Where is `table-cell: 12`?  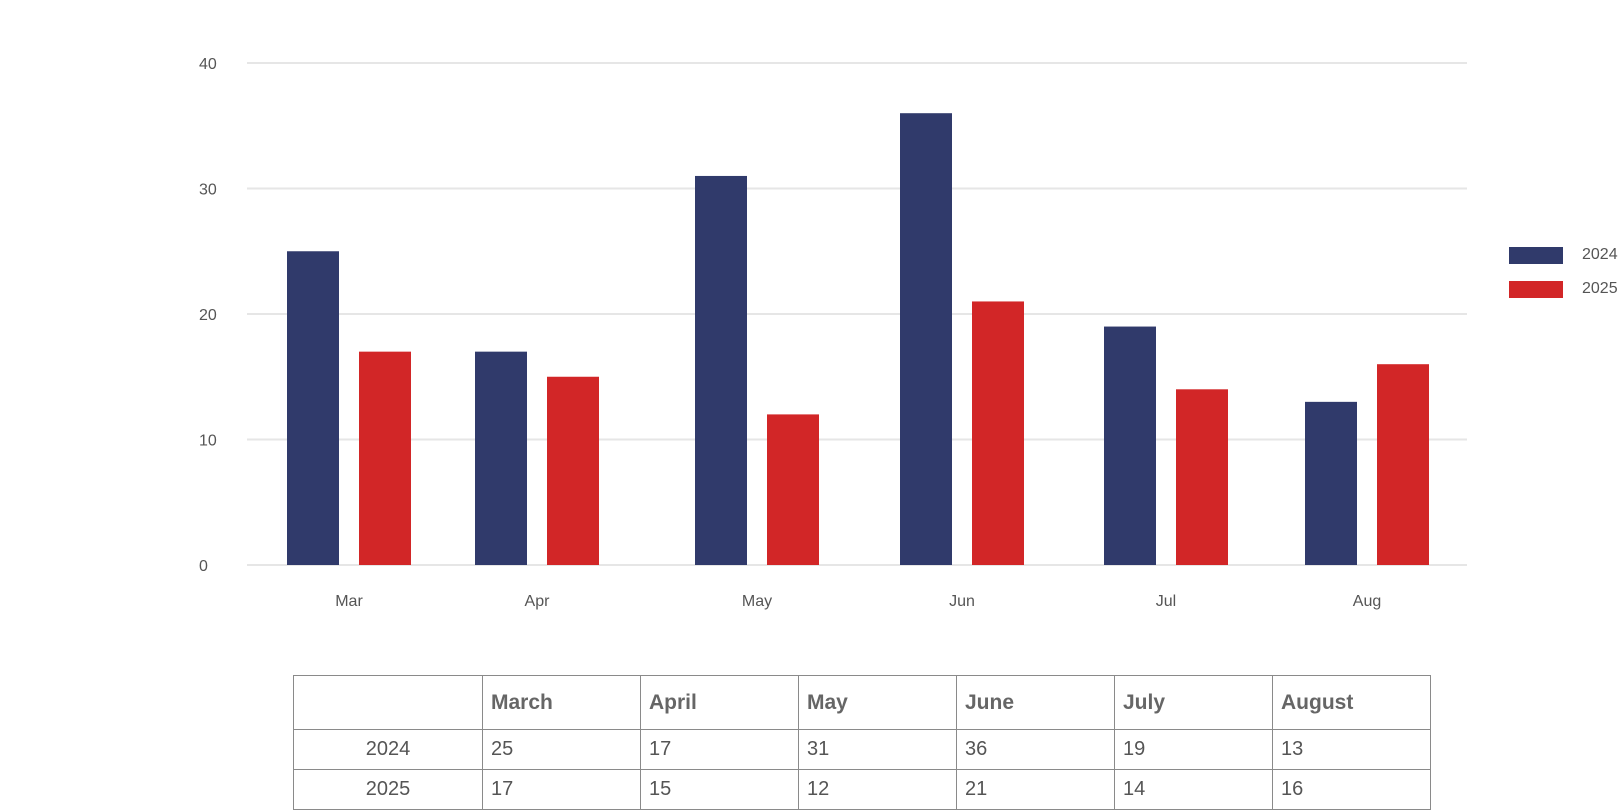
table-cell: 12 is located at coordinates (877, 789).